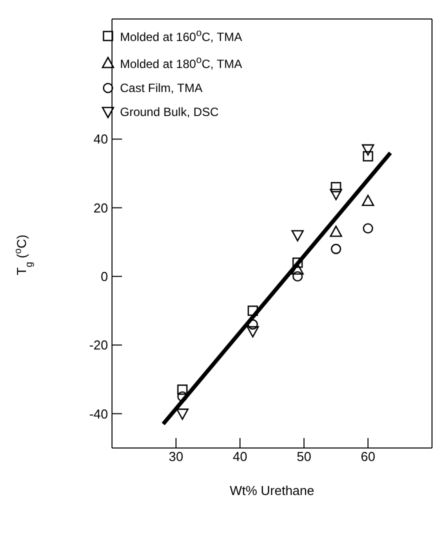 The width and height of the screenshot is (441, 548). I want to click on legend-label: Cast Film, TMA, so click(161, 88).